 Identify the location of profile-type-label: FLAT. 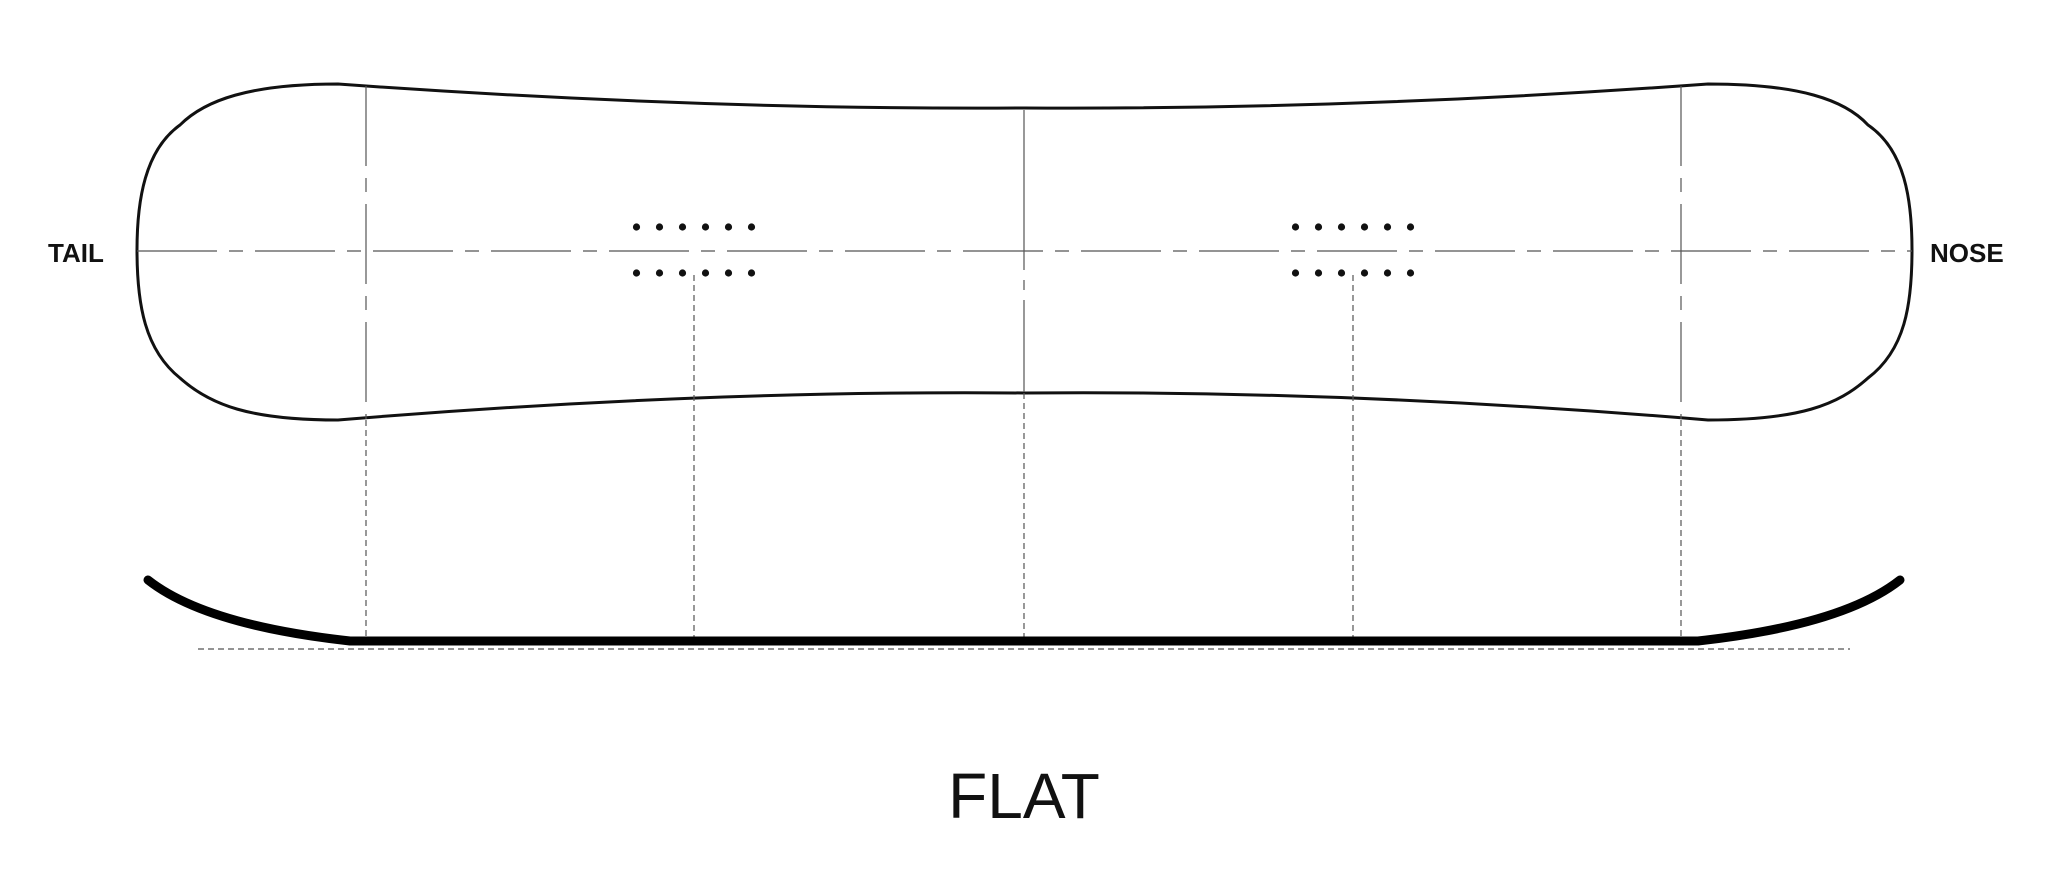
(1024, 796).